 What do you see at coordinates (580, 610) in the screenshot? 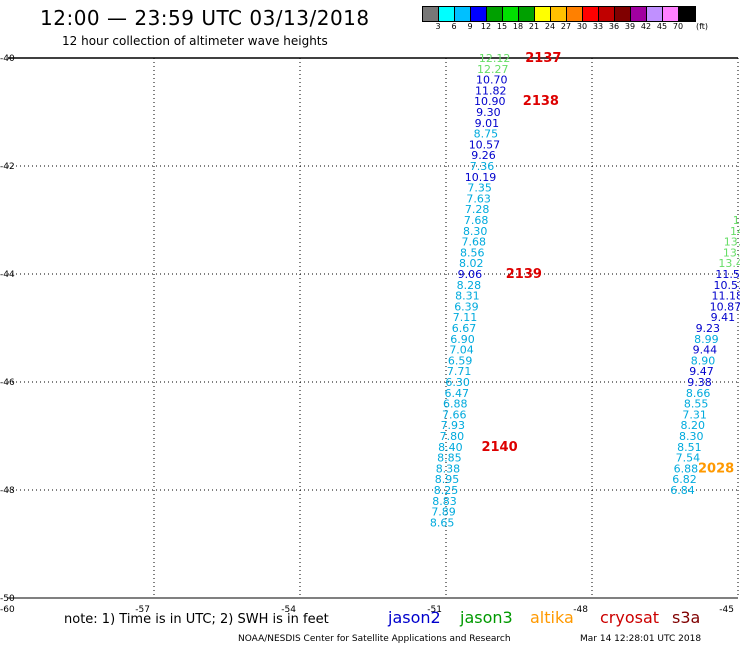
I see `x-tick-label: -48` at bounding box center [580, 610].